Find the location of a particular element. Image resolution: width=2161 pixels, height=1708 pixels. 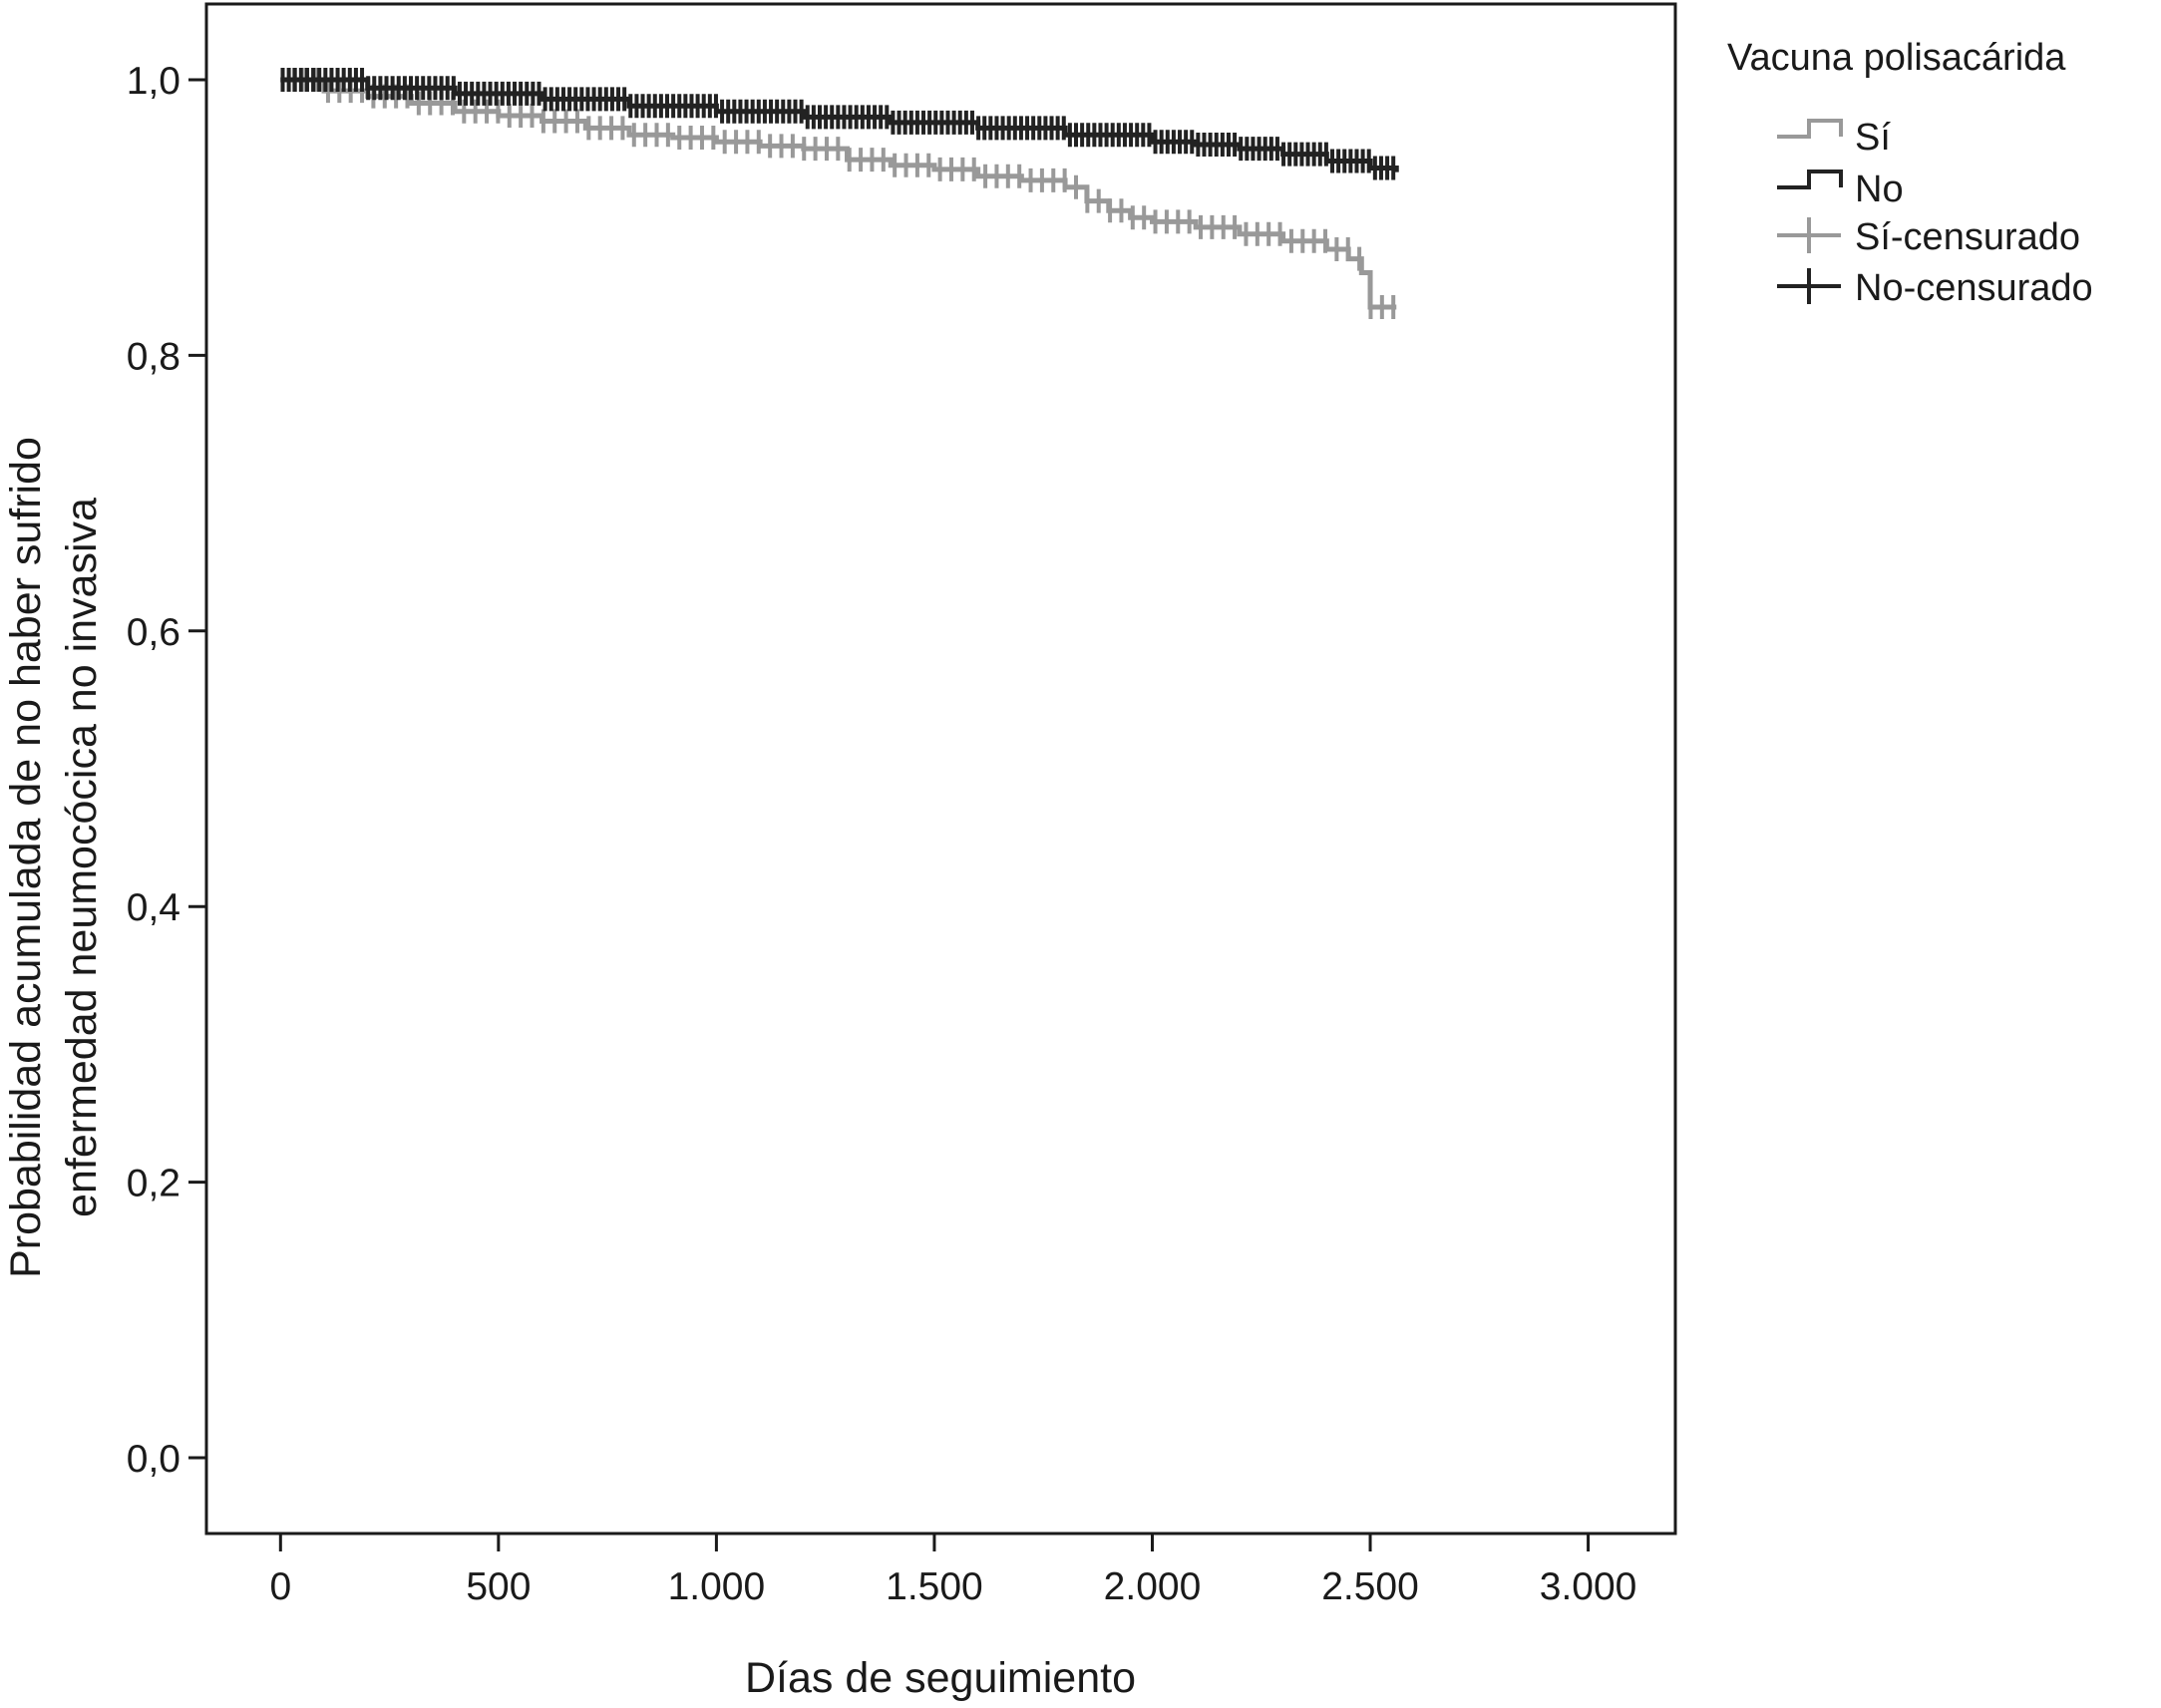

legend-label: Sí-censurado is located at coordinates (1967, 237).